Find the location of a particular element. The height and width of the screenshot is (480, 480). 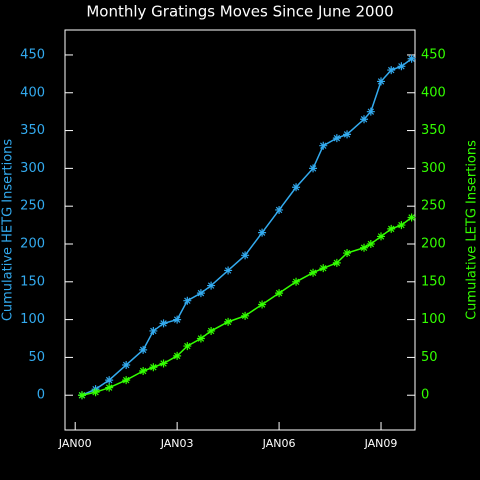

y-tick-label: 300 is located at coordinates (32, 168).